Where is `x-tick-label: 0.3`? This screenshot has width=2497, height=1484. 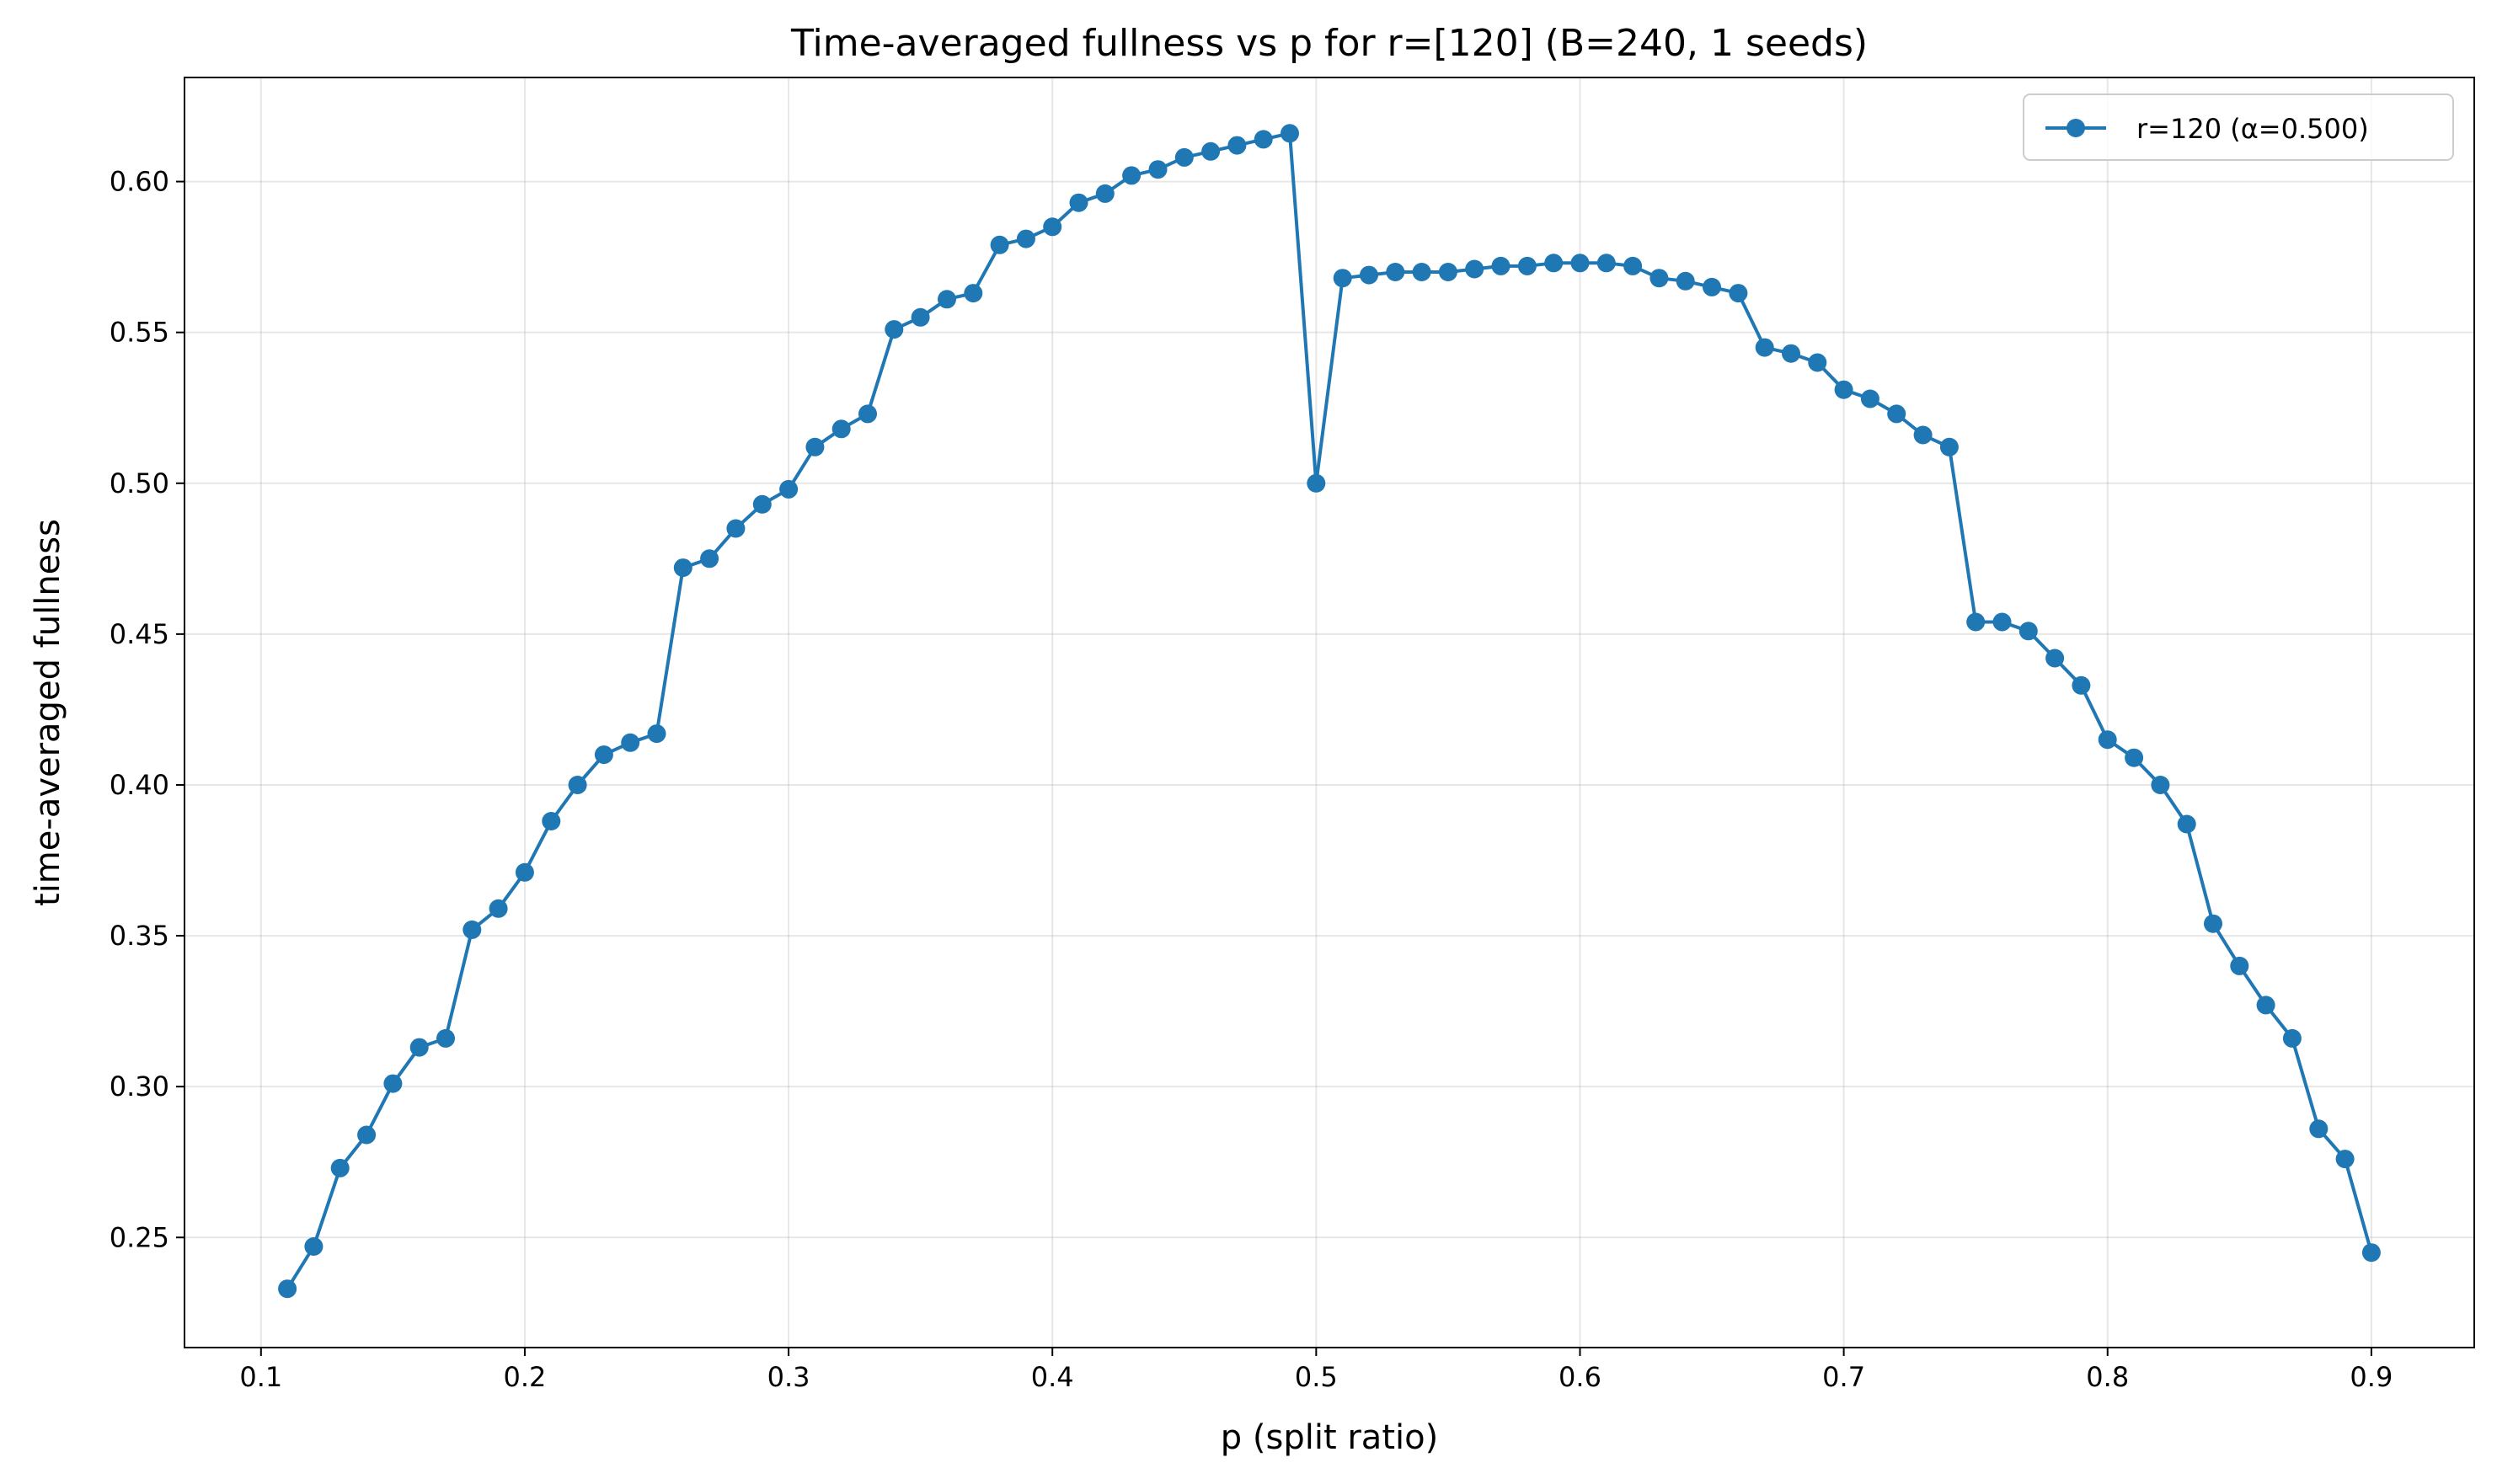 x-tick-label: 0.3 is located at coordinates (788, 1377).